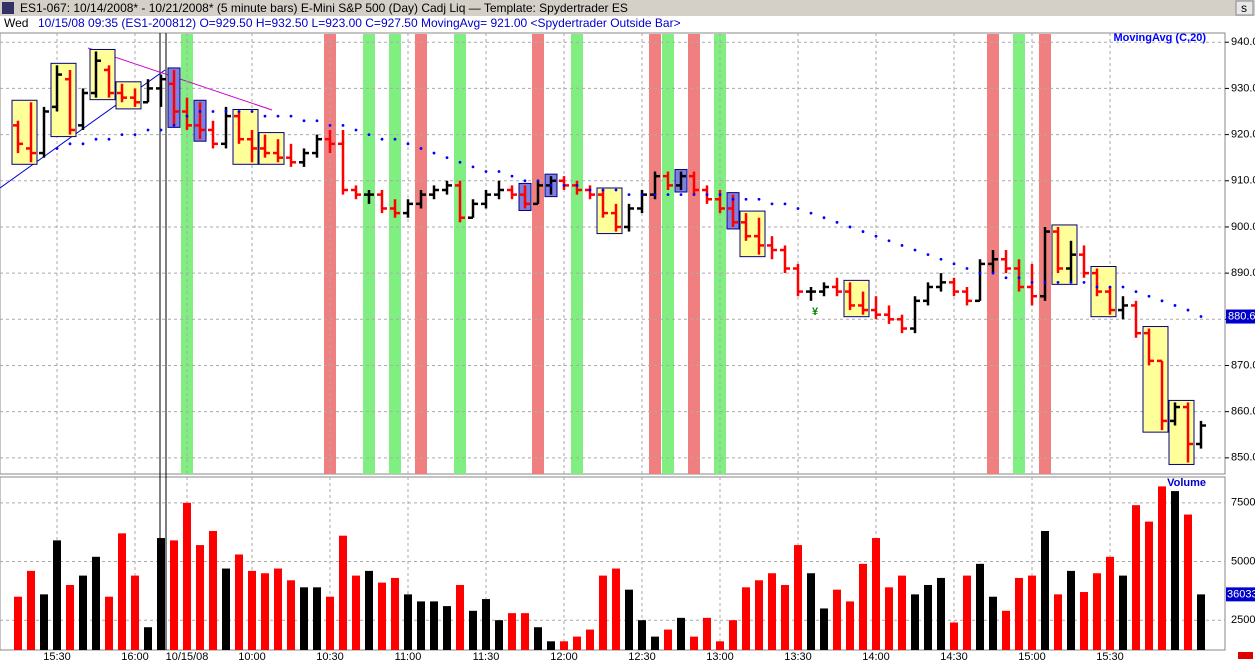 This screenshot has height=663, width=1255. I want to click on corner-label: s, so click(1244, 8).